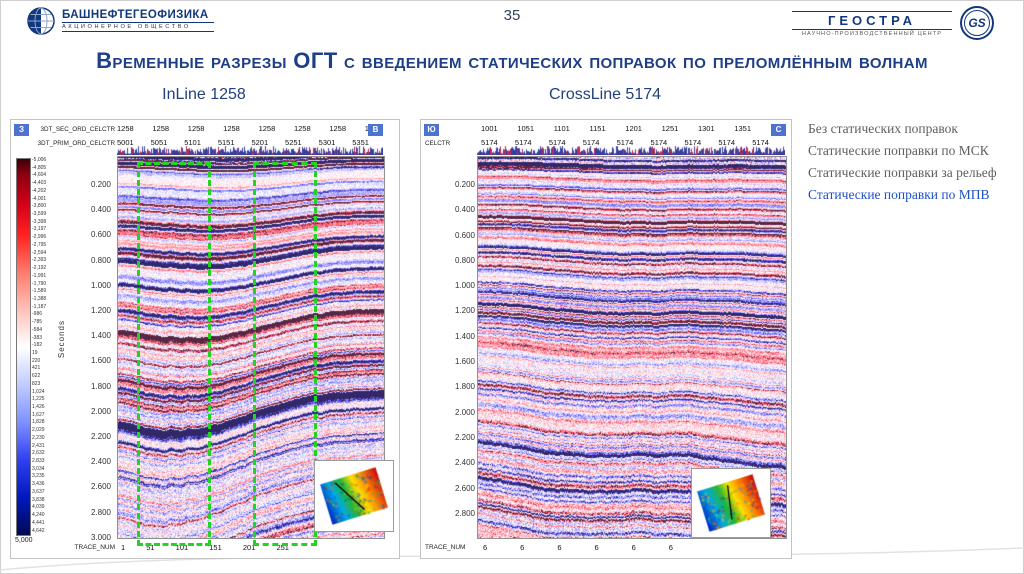 The width and height of the screenshot is (1024, 574). I want to click on time-tick: 3.000, so click(100, 537).